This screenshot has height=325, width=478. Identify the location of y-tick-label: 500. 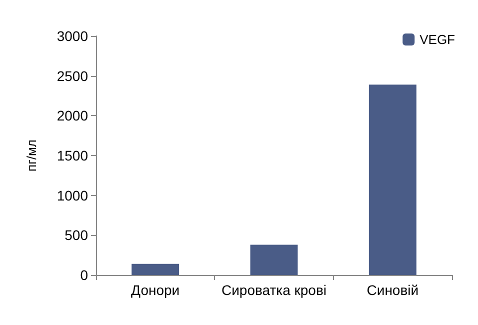
(76, 235).